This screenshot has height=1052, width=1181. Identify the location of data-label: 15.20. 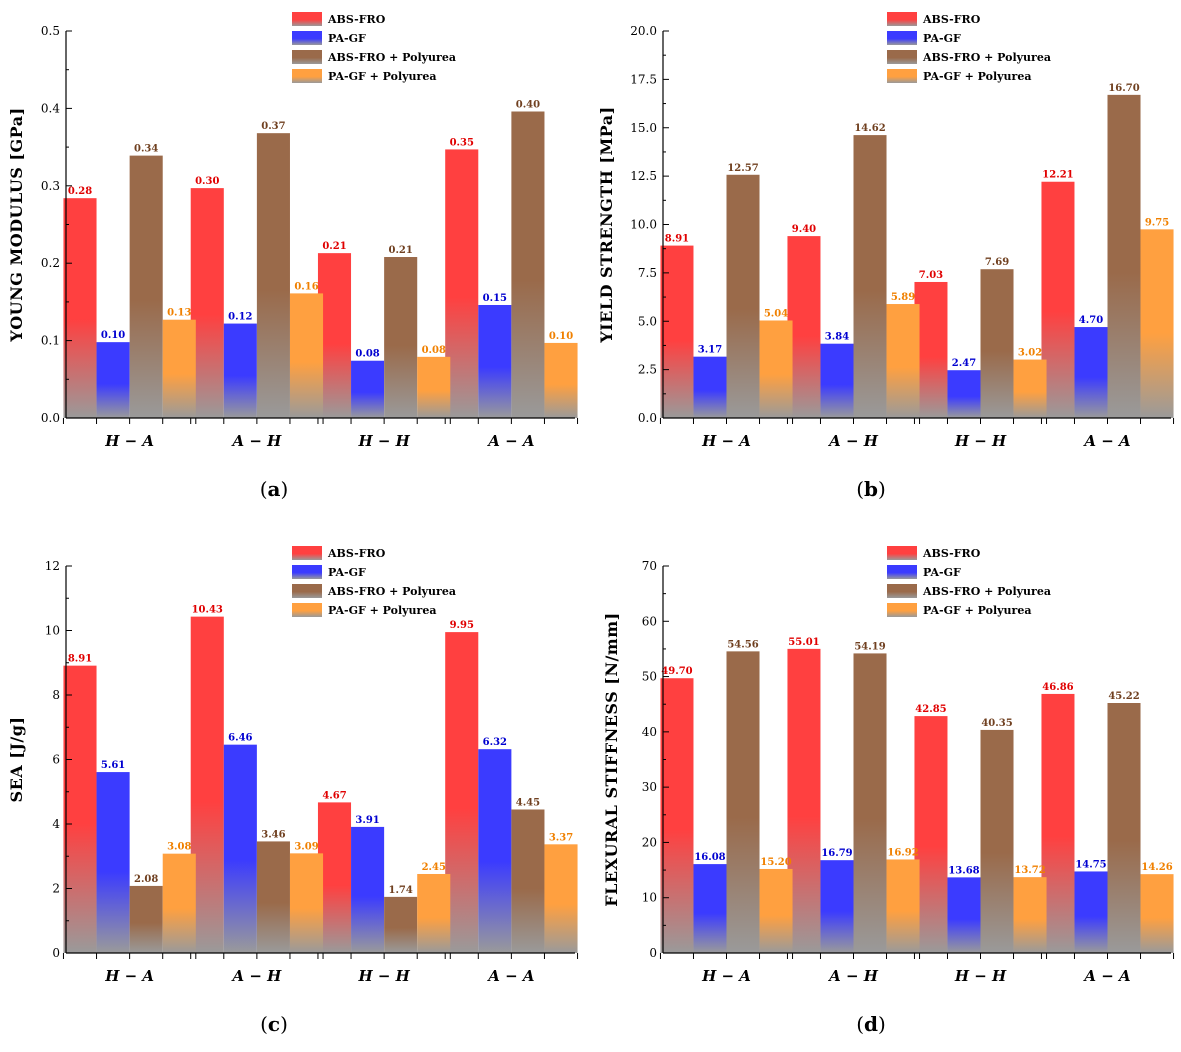
(775, 862).